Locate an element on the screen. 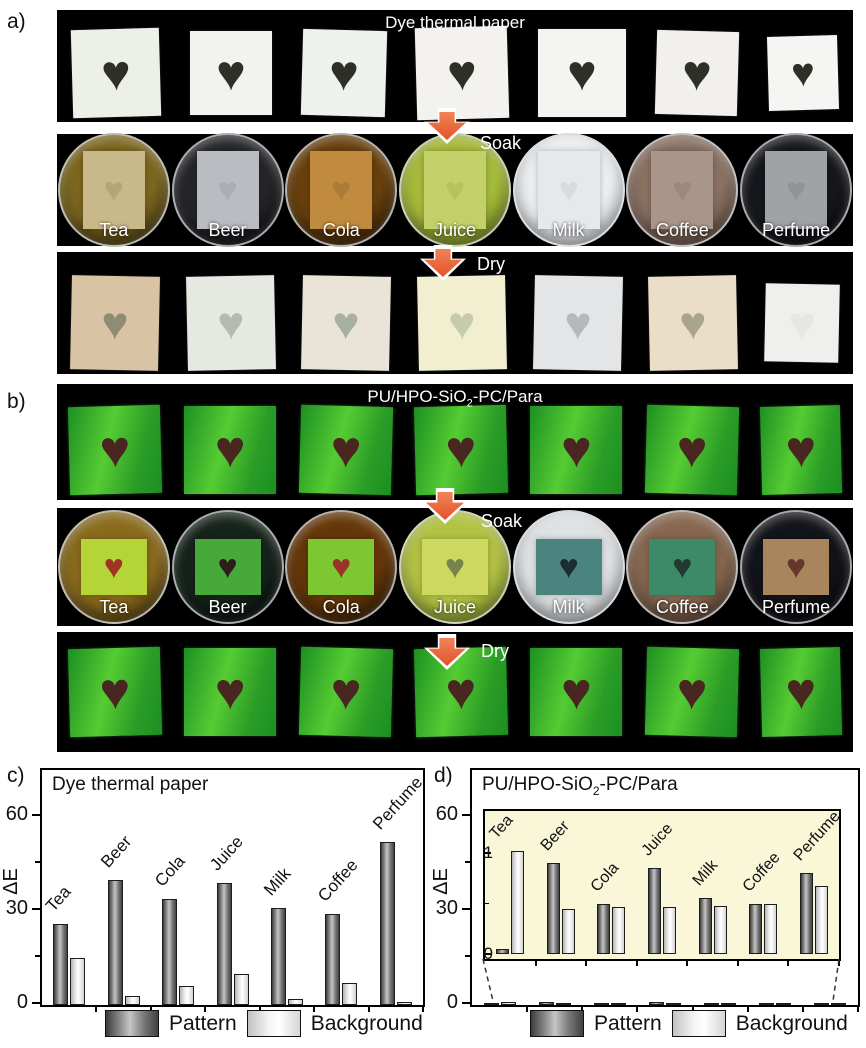 The width and height of the screenshot is (866, 1048). panel-a-dry-row: ♥ ♥ ♥ ♥ ♥ ♥ ♥ is located at coordinates (455, 323).